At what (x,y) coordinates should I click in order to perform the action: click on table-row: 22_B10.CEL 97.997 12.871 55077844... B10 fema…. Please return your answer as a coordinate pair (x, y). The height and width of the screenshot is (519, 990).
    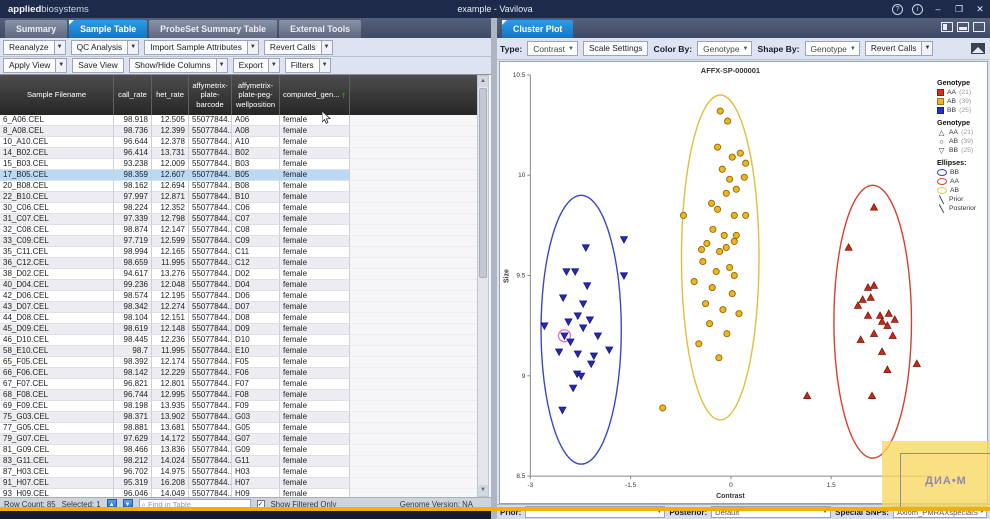
    Looking at the image, I should click on (238, 197).